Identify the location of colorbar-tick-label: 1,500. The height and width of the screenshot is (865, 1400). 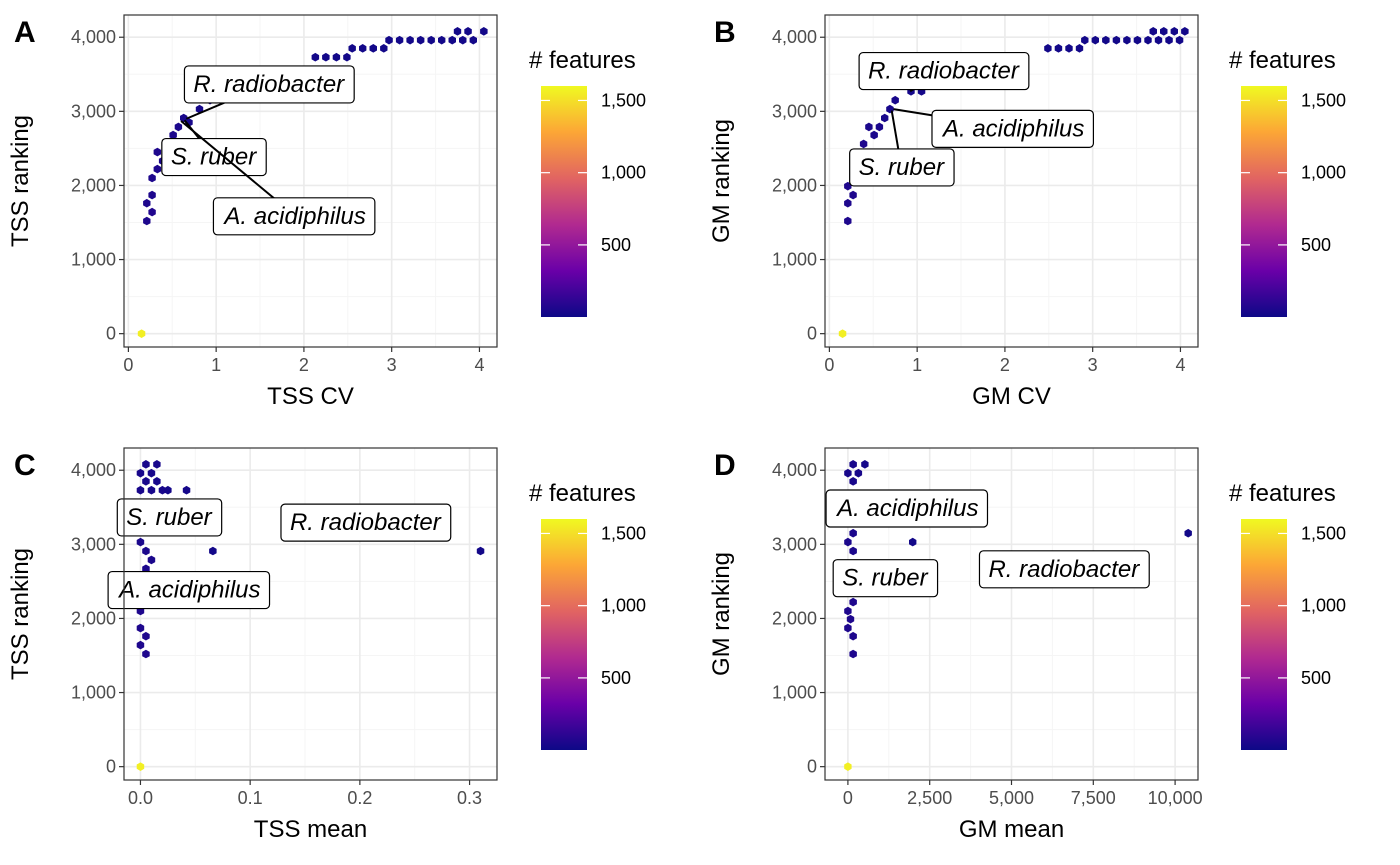
(623, 533).